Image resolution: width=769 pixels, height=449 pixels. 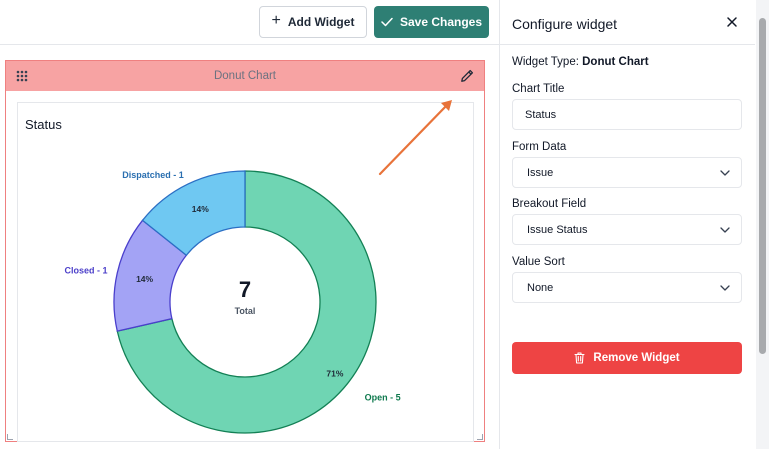 I want to click on scrollbar-thumb, so click(x=762, y=186).